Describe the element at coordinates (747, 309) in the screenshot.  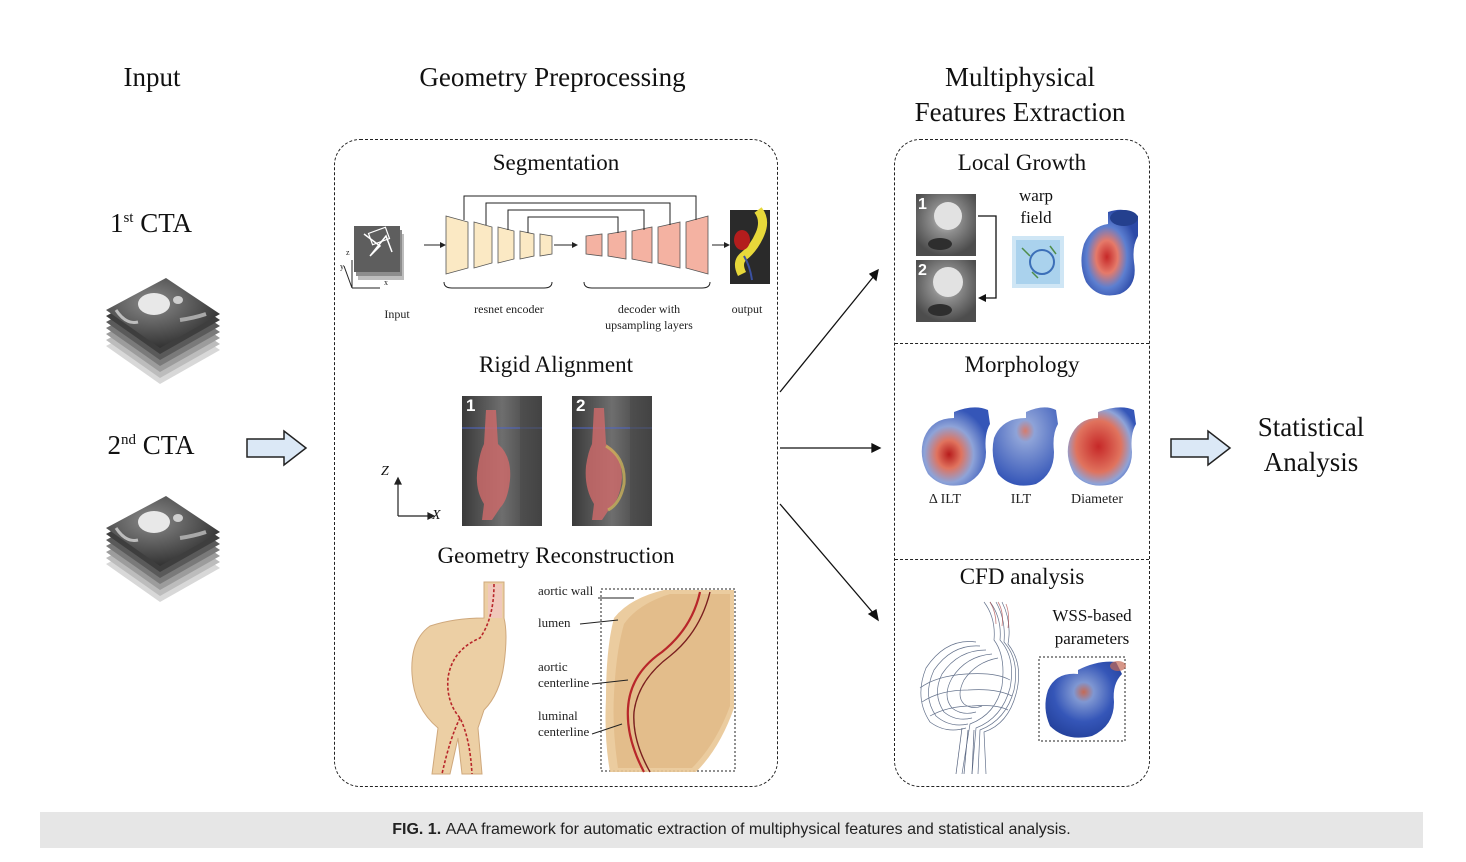
I see `segmentation-output-label: output` at that location.